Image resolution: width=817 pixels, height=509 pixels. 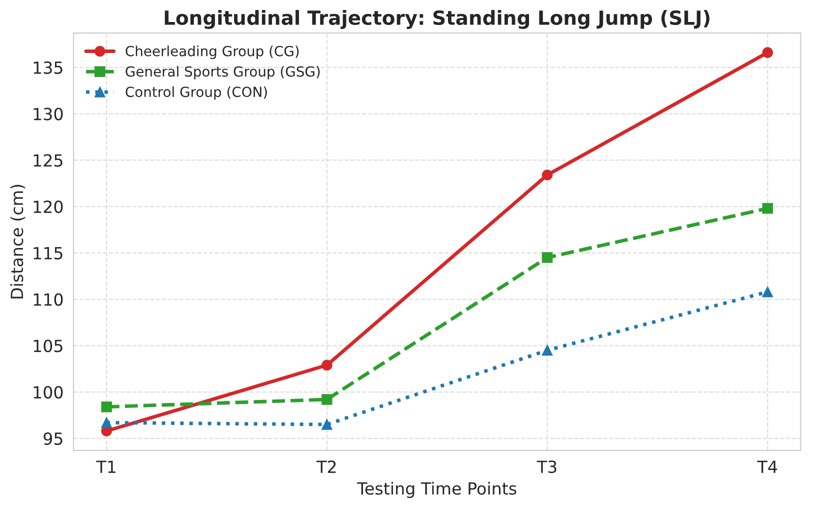 What do you see at coordinates (212, 53) in the screenshot?
I see `legend-label: Cheerleading Group (CG)` at bounding box center [212, 53].